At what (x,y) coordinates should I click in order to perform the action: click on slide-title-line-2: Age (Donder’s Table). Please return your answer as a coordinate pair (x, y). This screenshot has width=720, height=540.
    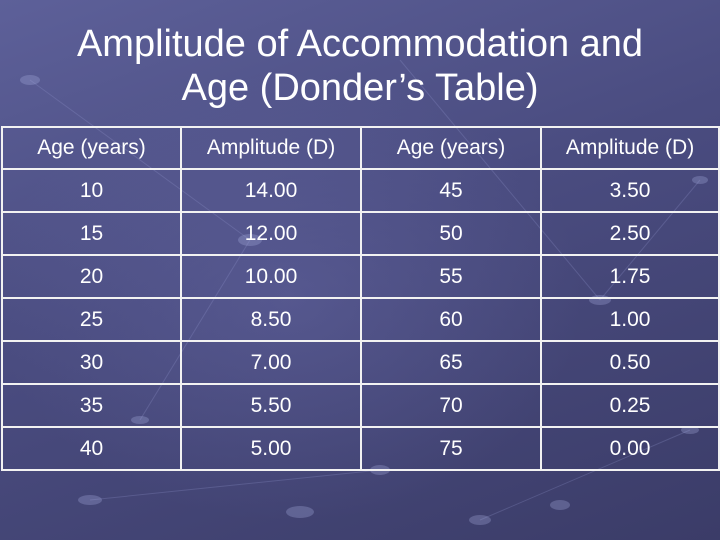
    Looking at the image, I should click on (360, 88).